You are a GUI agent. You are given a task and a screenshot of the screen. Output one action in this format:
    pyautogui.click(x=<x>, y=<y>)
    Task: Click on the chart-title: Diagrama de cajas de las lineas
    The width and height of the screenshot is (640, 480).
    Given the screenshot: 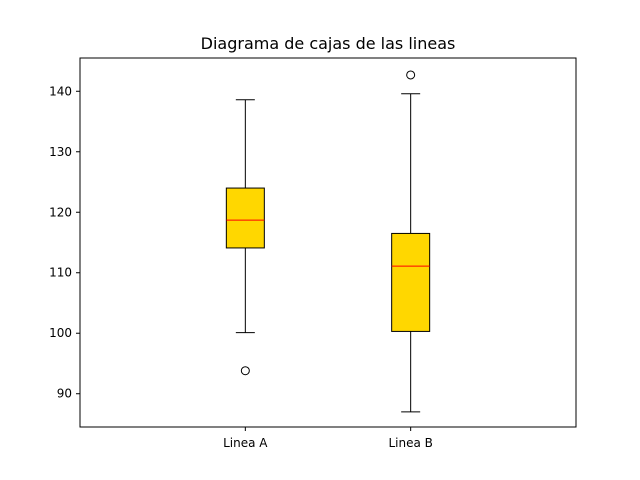 What is the action you would take?
    pyautogui.click(x=328, y=43)
    